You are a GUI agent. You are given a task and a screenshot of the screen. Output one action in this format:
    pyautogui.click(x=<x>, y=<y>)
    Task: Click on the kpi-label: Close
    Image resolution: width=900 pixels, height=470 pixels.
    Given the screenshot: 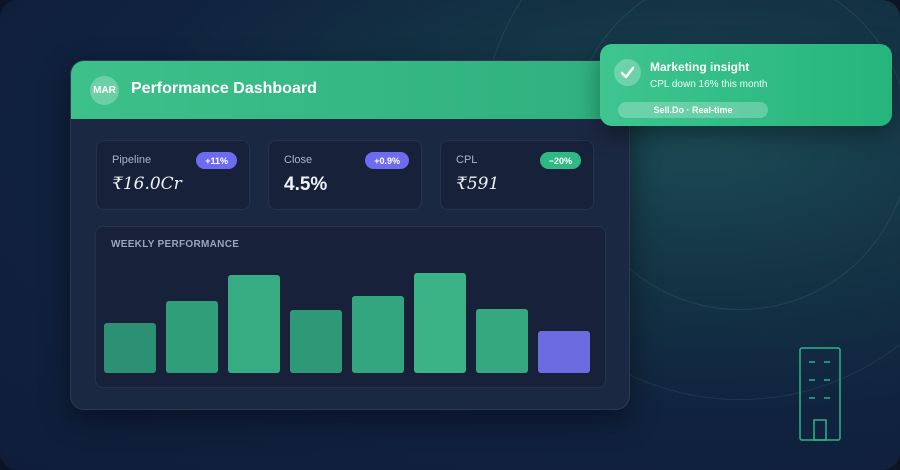 What is the action you would take?
    pyautogui.click(x=298, y=160)
    